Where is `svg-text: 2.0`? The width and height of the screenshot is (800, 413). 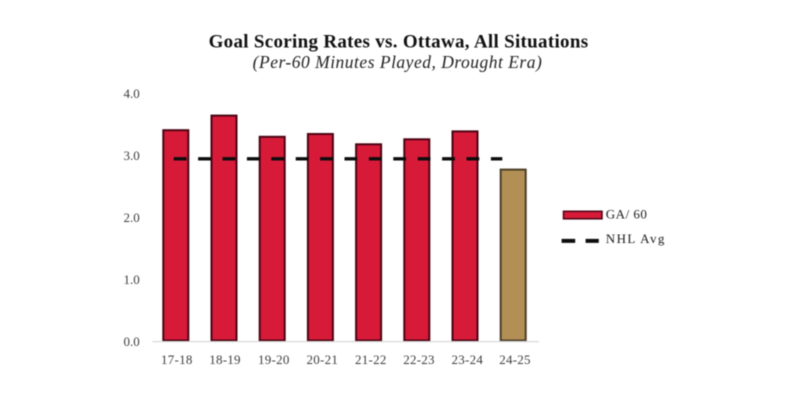 svg-text: 2.0 is located at coordinates (132, 217).